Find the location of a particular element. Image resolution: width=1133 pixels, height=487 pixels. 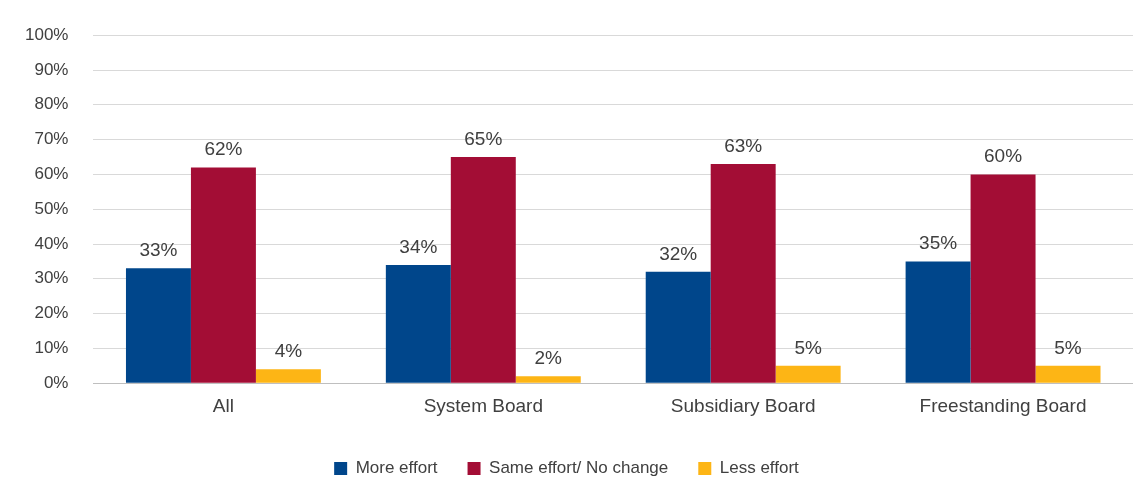

data-label: 2% is located at coordinates (548, 357).